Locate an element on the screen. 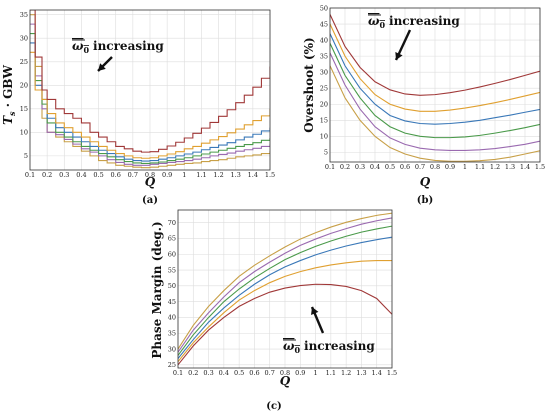  y-axis-label: Overshoot (%) is located at coordinates (309, 84).